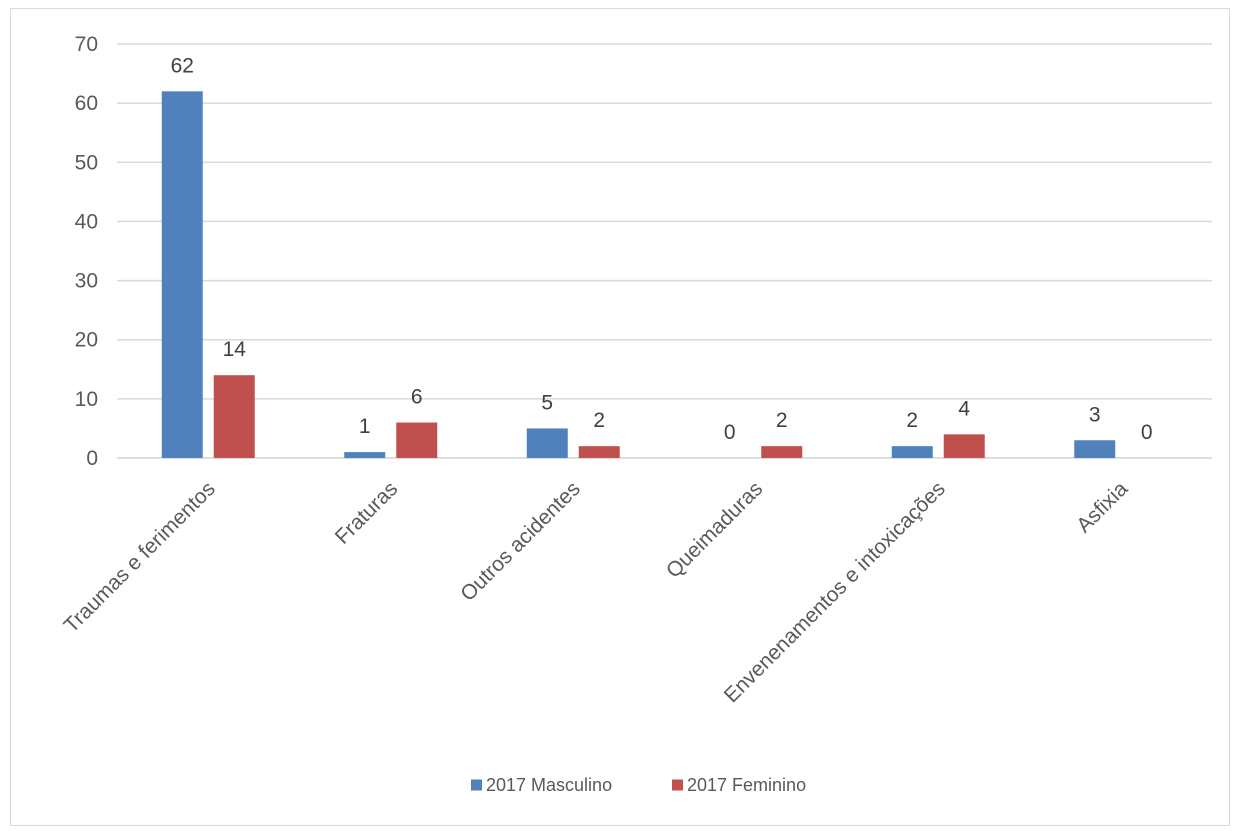 This screenshot has height=831, width=1234. I want to click on legend-label: 2017 Masculino, so click(549, 785).